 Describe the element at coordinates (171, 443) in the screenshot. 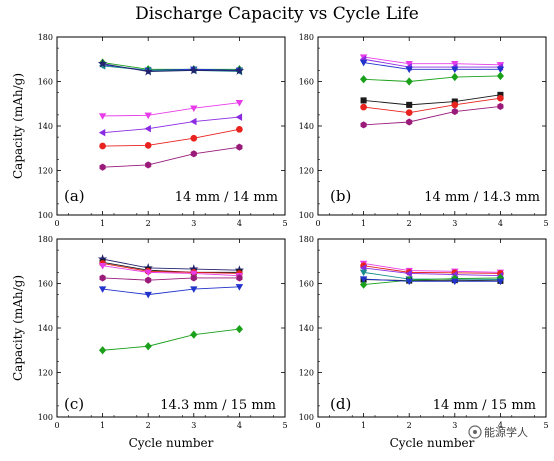

I see `x-axis-label: Cycle number` at that location.